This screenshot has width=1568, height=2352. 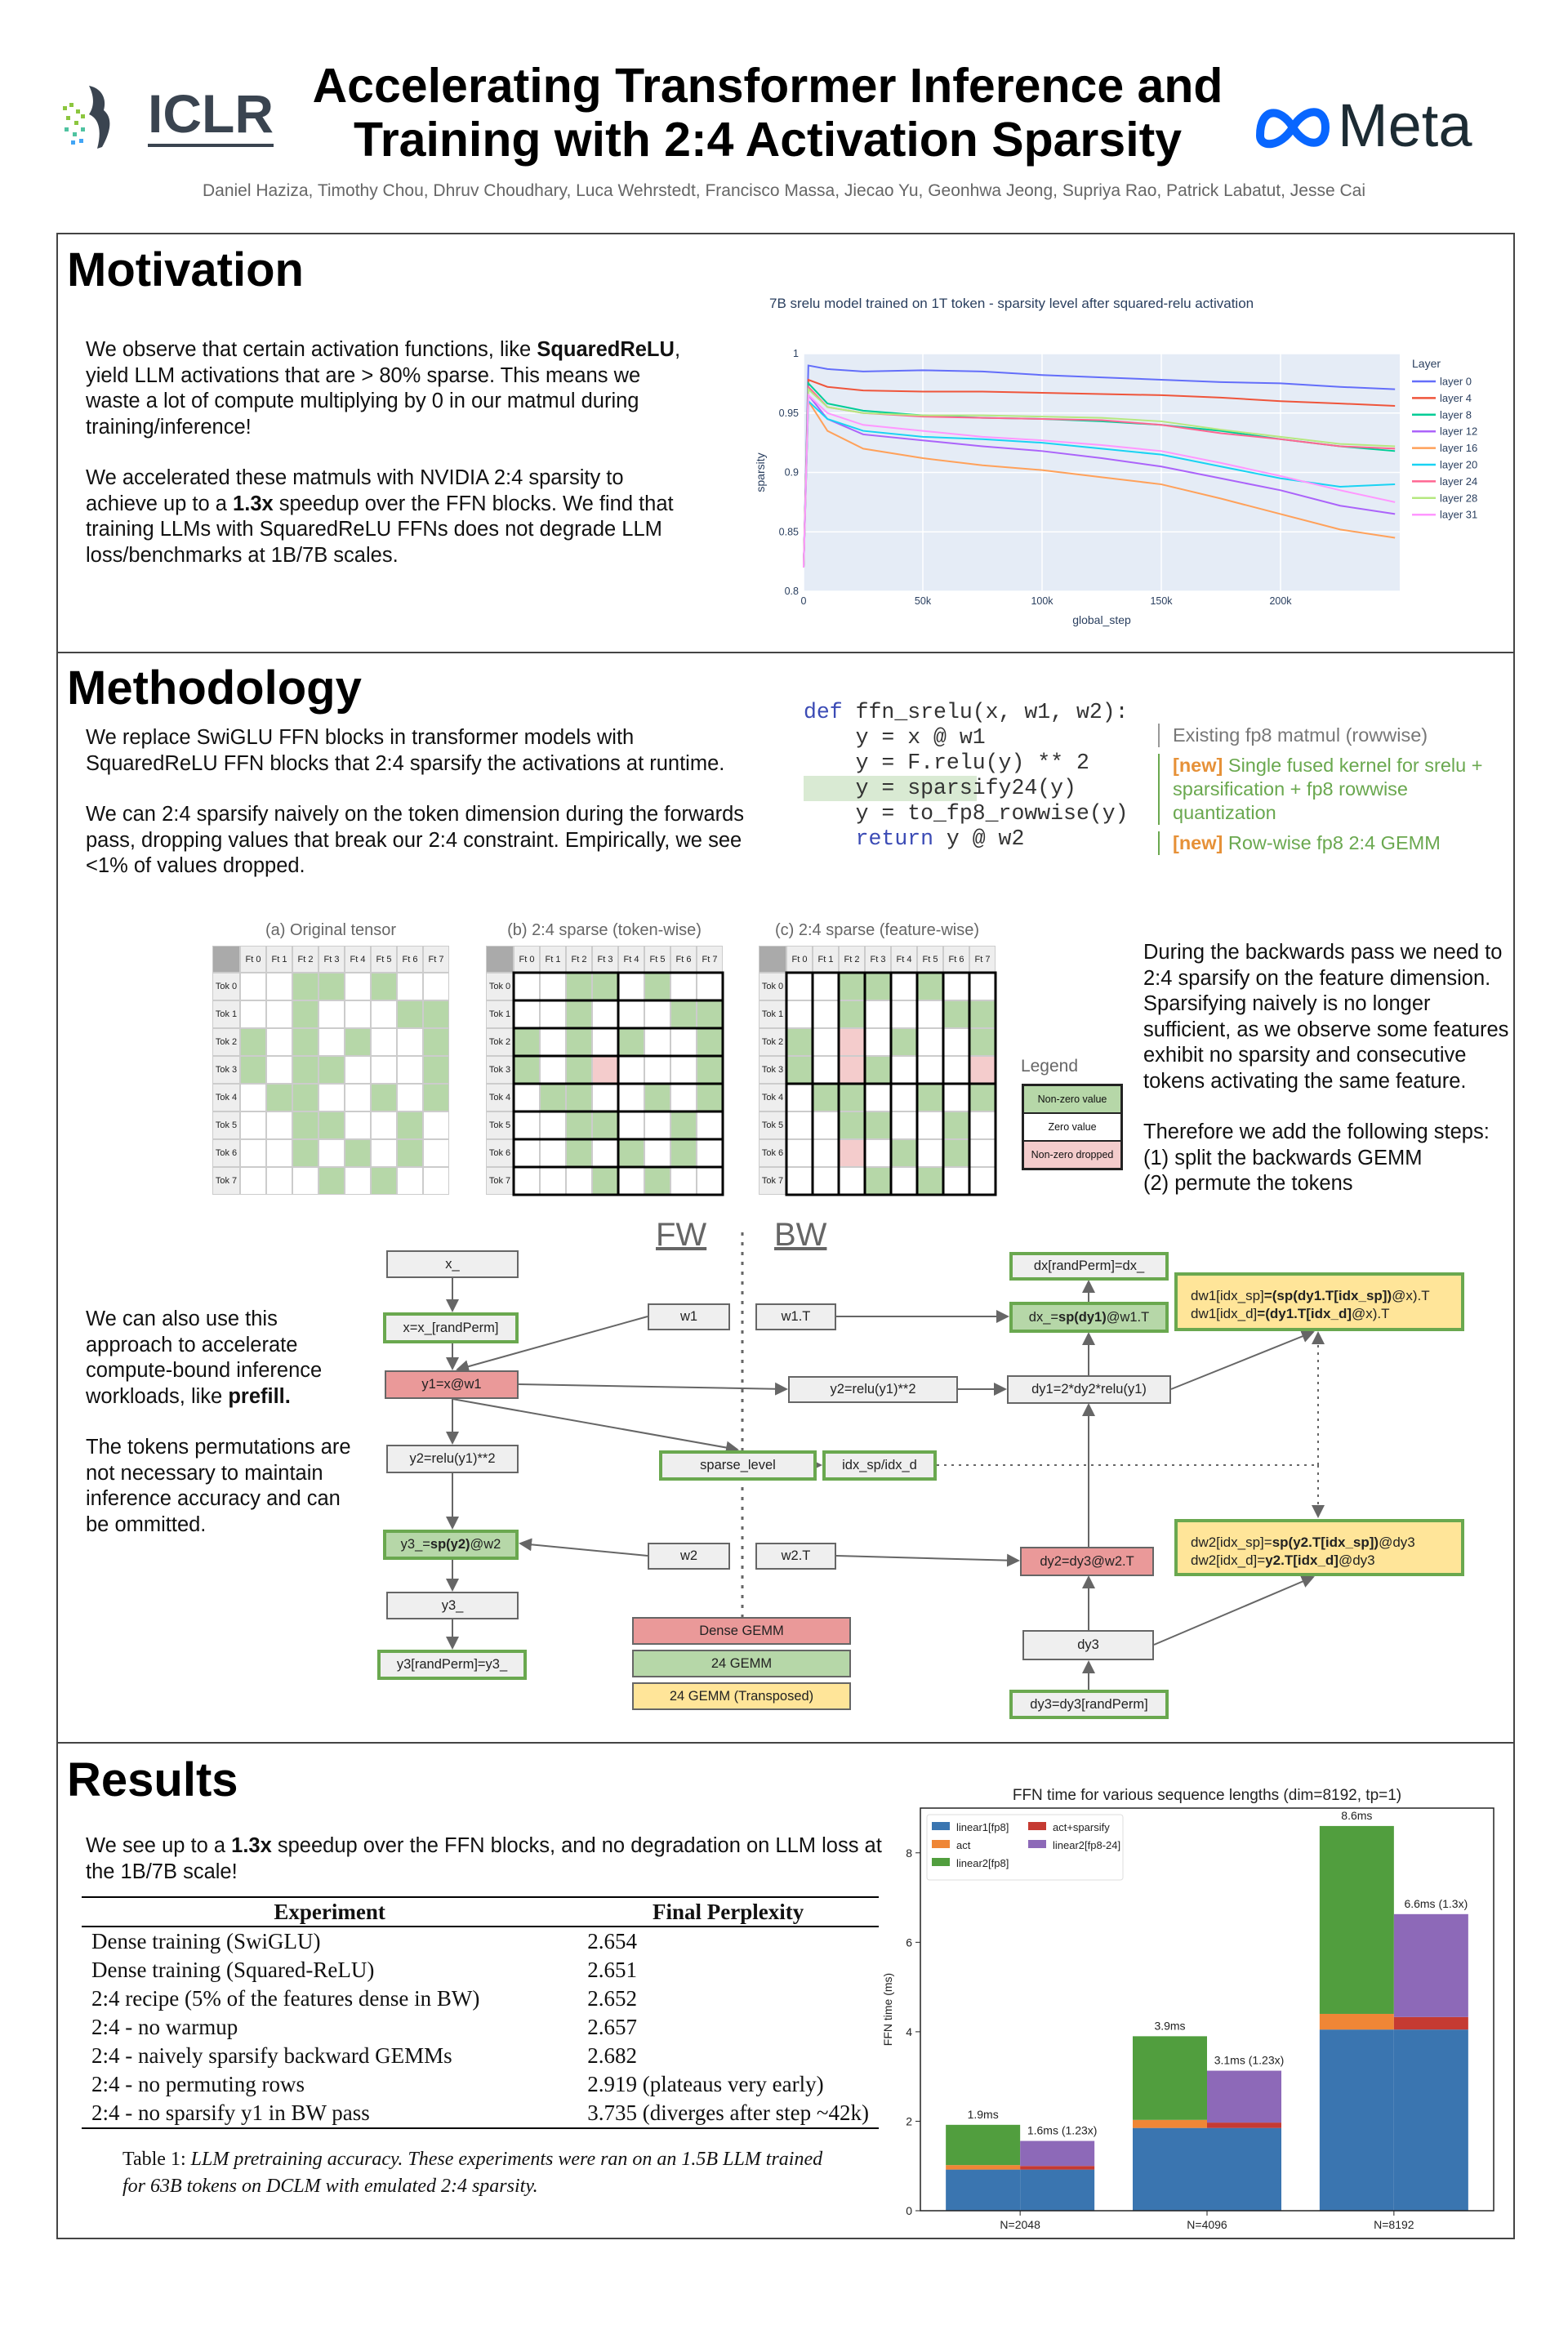 What do you see at coordinates (1089, 1705) in the screenshot?
I see `node-dy3-permute: dy3=dy3[randPerm]` at bounding box center [1089, 1705].